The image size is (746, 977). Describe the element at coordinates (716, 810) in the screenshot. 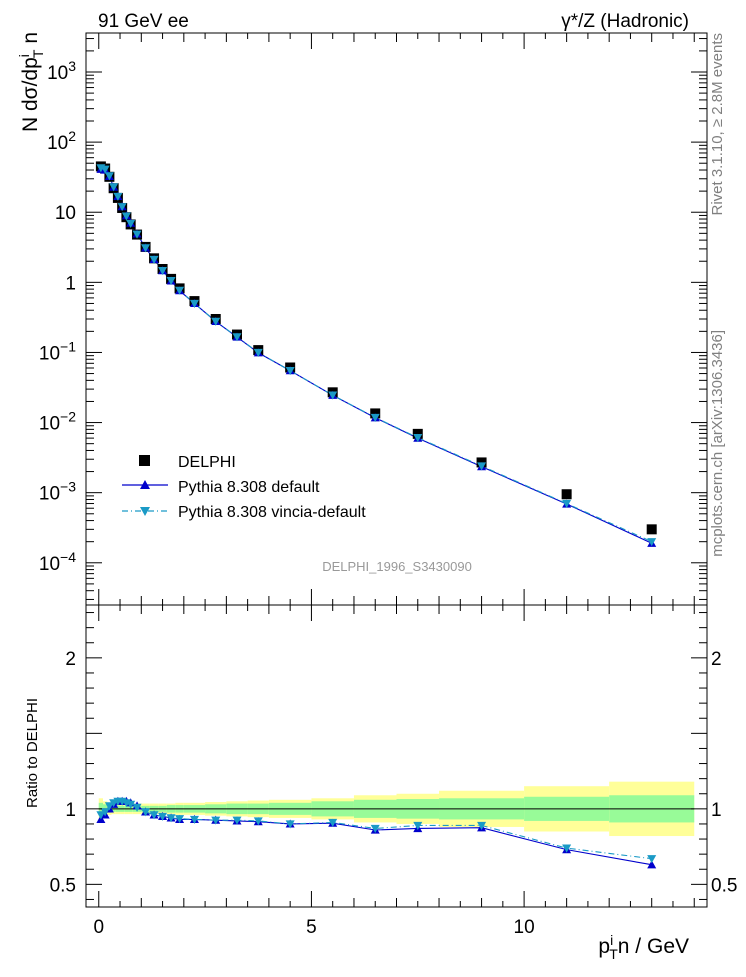

I see `ratio-y-tick-label-right: 1` at that location.